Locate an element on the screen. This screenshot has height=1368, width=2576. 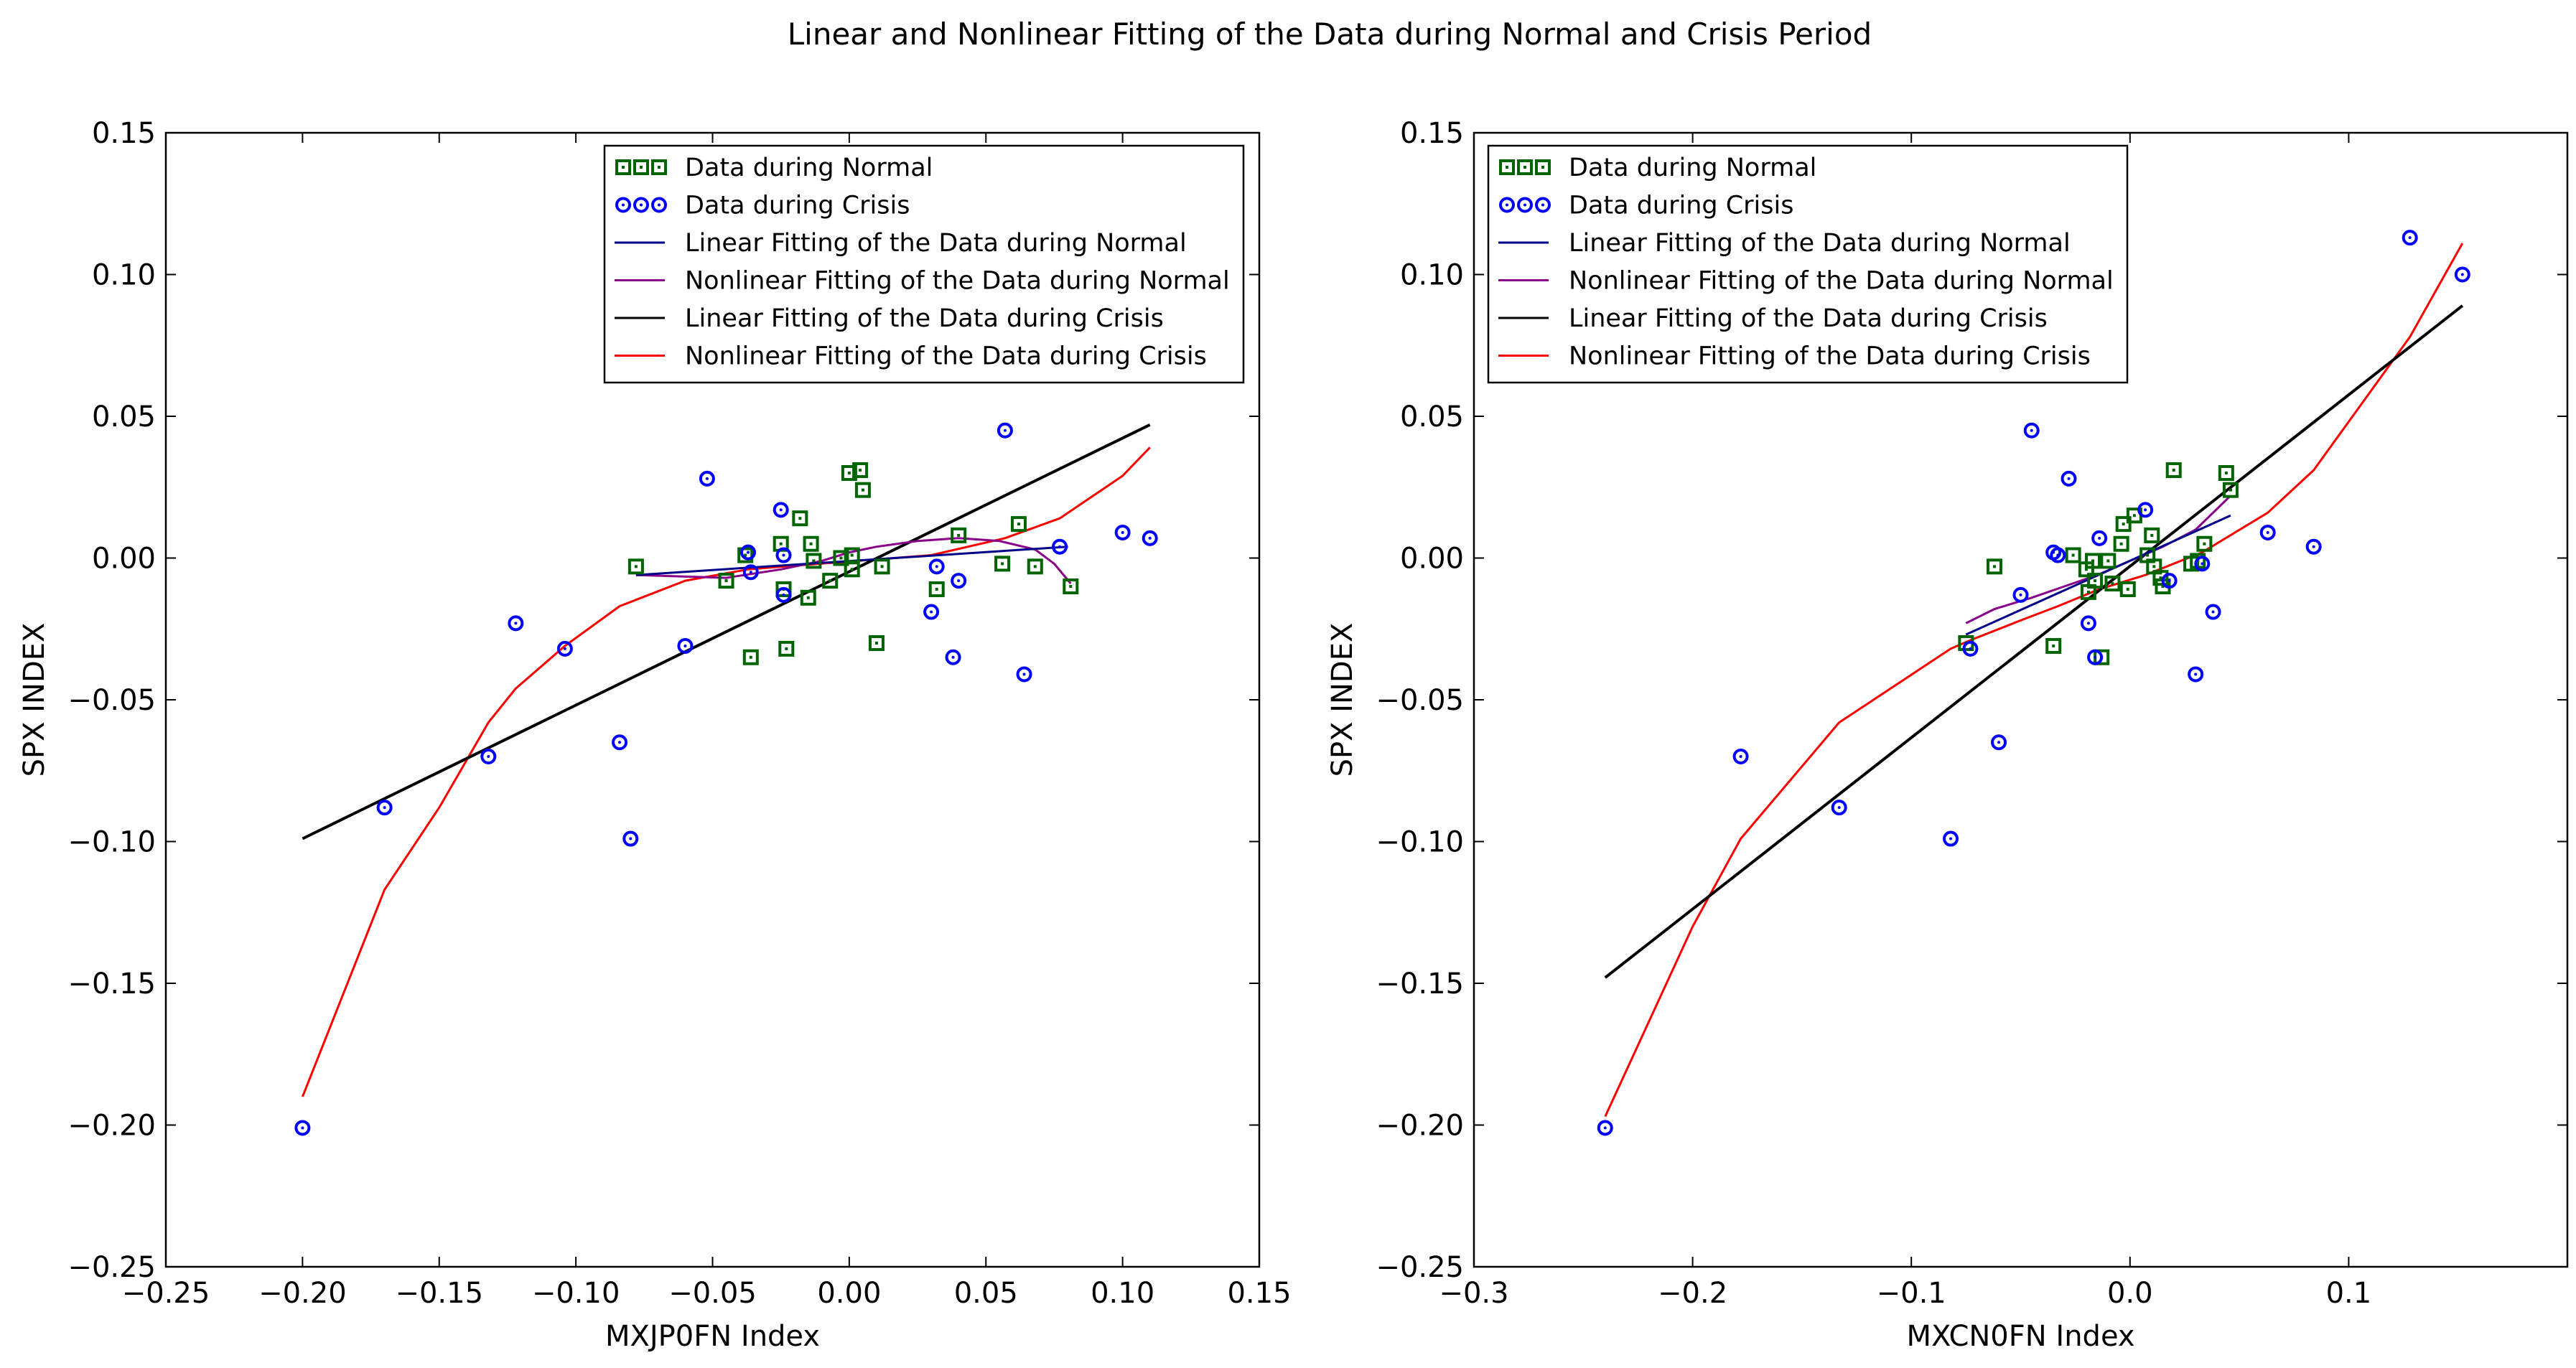
right-legend-entry-label: Data during Normal is located at coordinates (1692, 168).